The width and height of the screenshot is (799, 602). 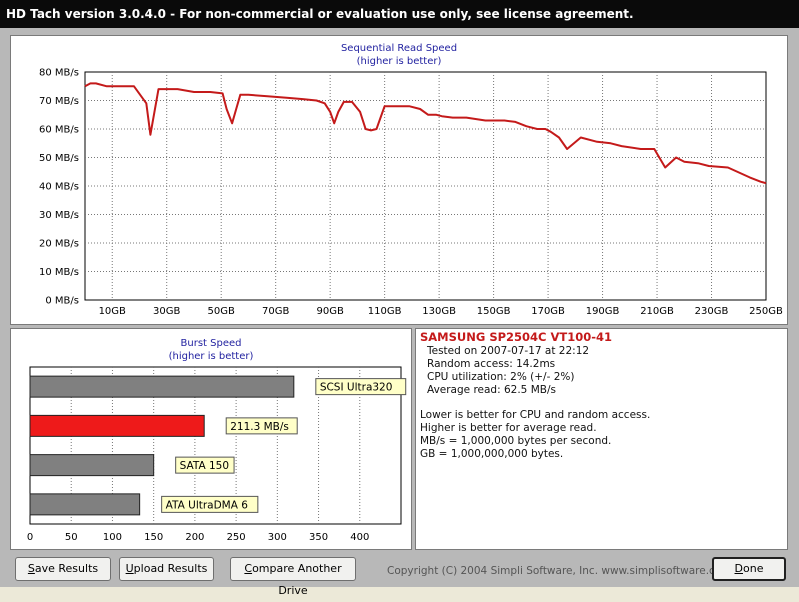 I want to click on done-button: Done, so click(x=749, y=569).